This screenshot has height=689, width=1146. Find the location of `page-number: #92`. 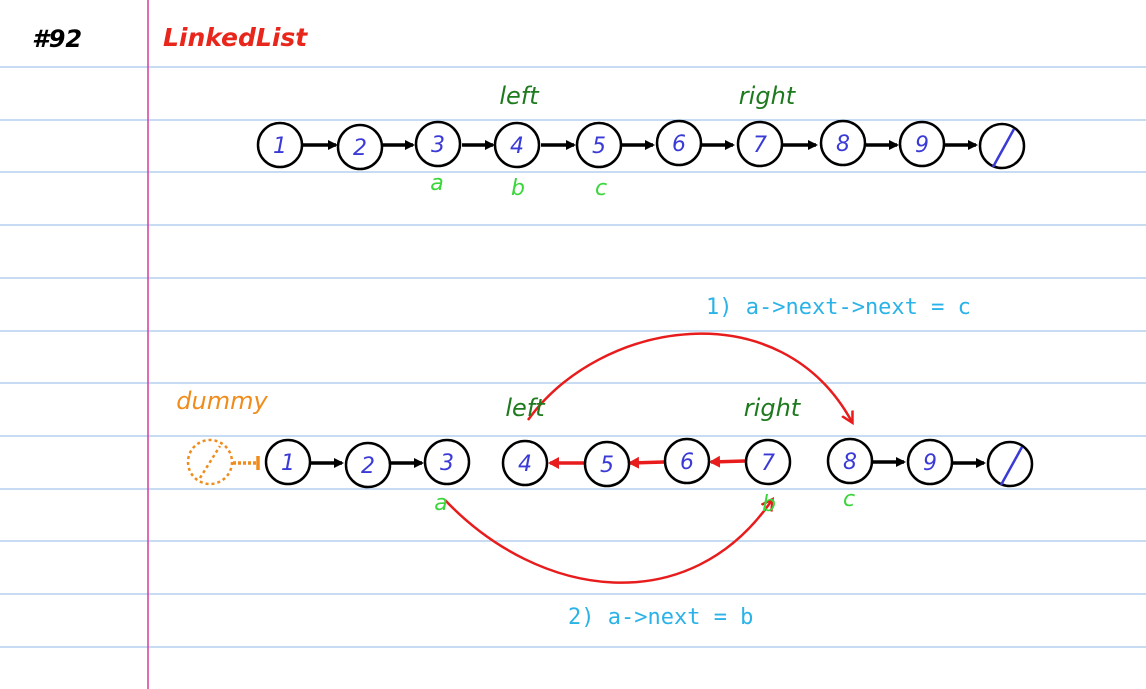

page-number: #92 is located at coordinates (57, 39).